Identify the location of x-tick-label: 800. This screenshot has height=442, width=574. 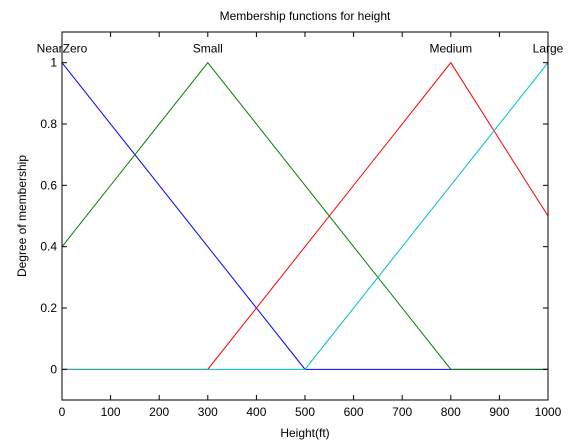
(451, 412).